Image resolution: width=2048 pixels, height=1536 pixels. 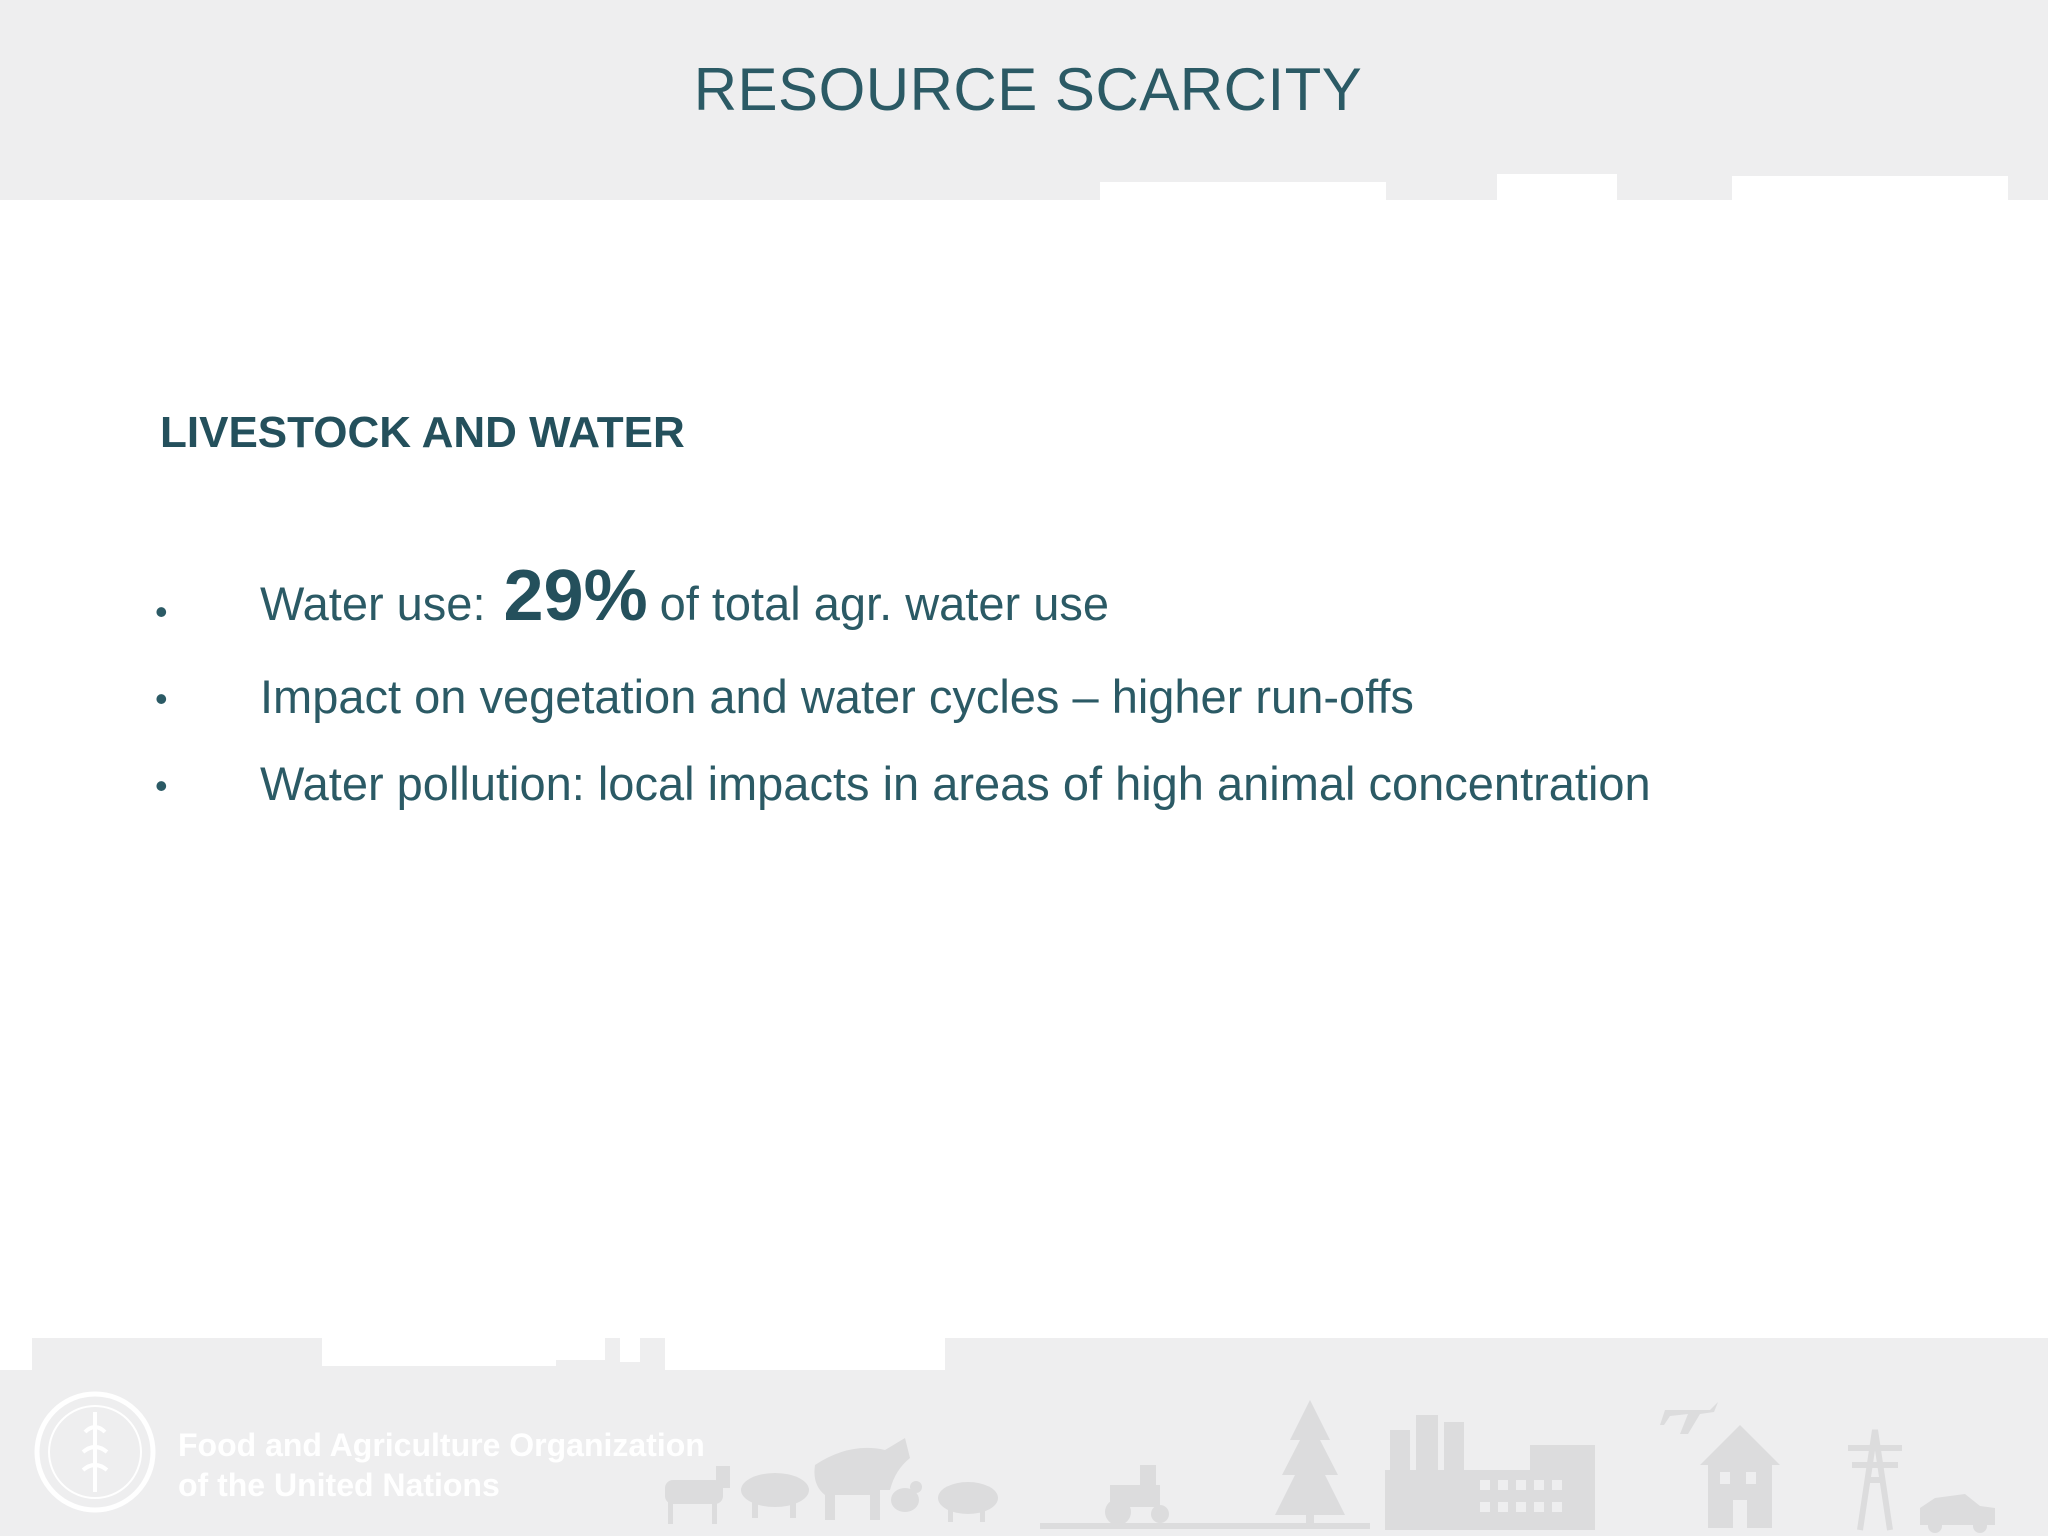 What do you see at coordinates (1490, 1472) in the screenshot?
I see `factory-icon` at bounding box center [1490, 1472].